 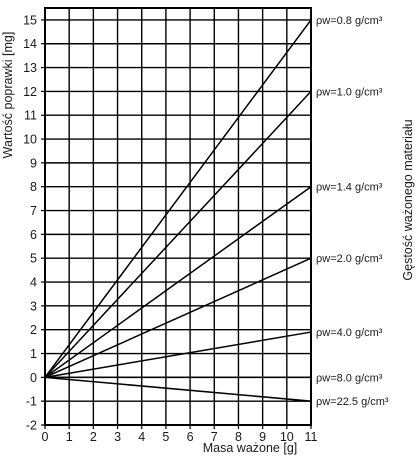 I want to click on x-tick-label: 1, so click(x=69, y=437).